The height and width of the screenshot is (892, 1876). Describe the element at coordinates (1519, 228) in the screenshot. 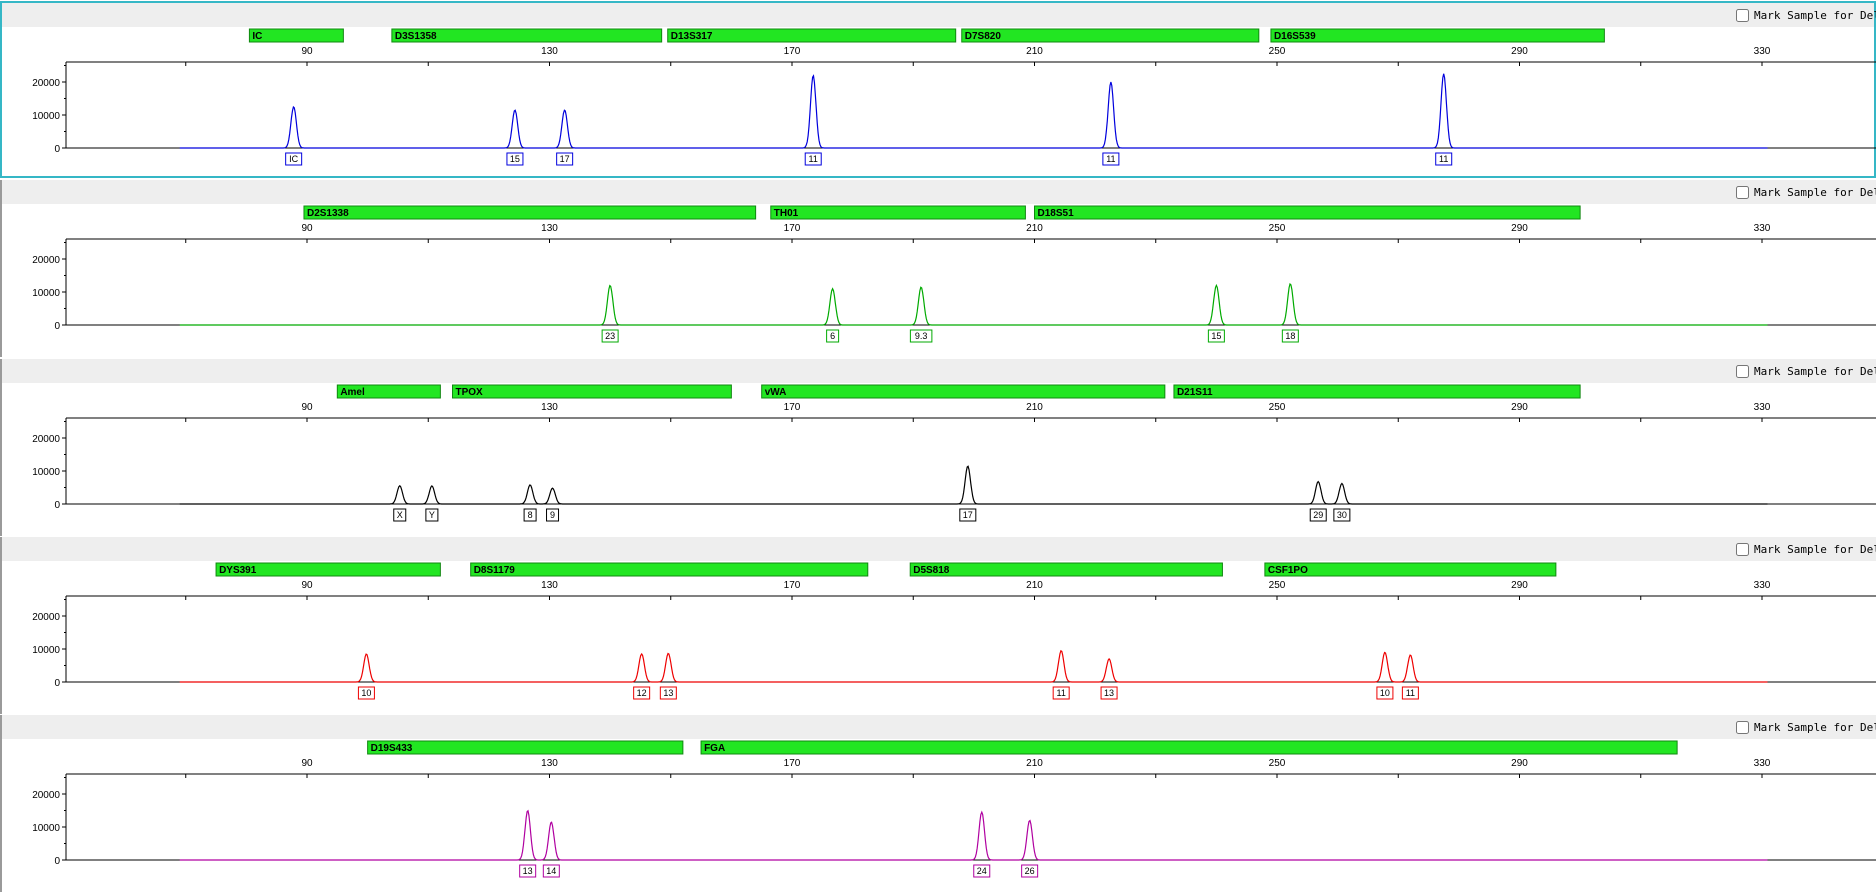

I see `x-tick-label: 290` at that location.